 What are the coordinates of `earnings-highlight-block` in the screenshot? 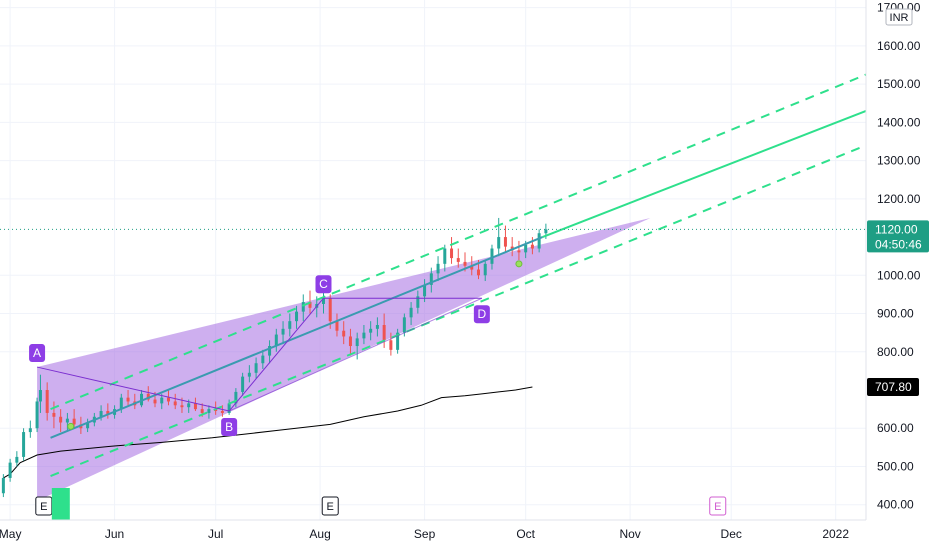 It's located at (60, 504).